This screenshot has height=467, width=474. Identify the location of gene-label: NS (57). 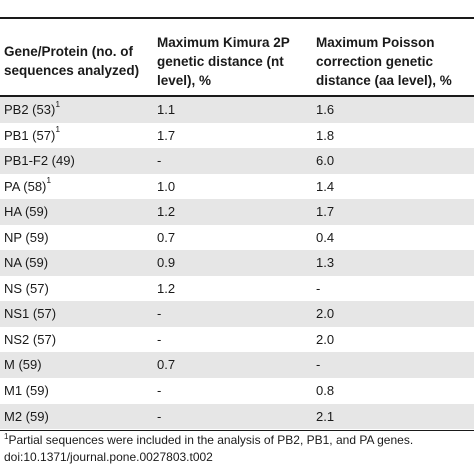
(26, 288).